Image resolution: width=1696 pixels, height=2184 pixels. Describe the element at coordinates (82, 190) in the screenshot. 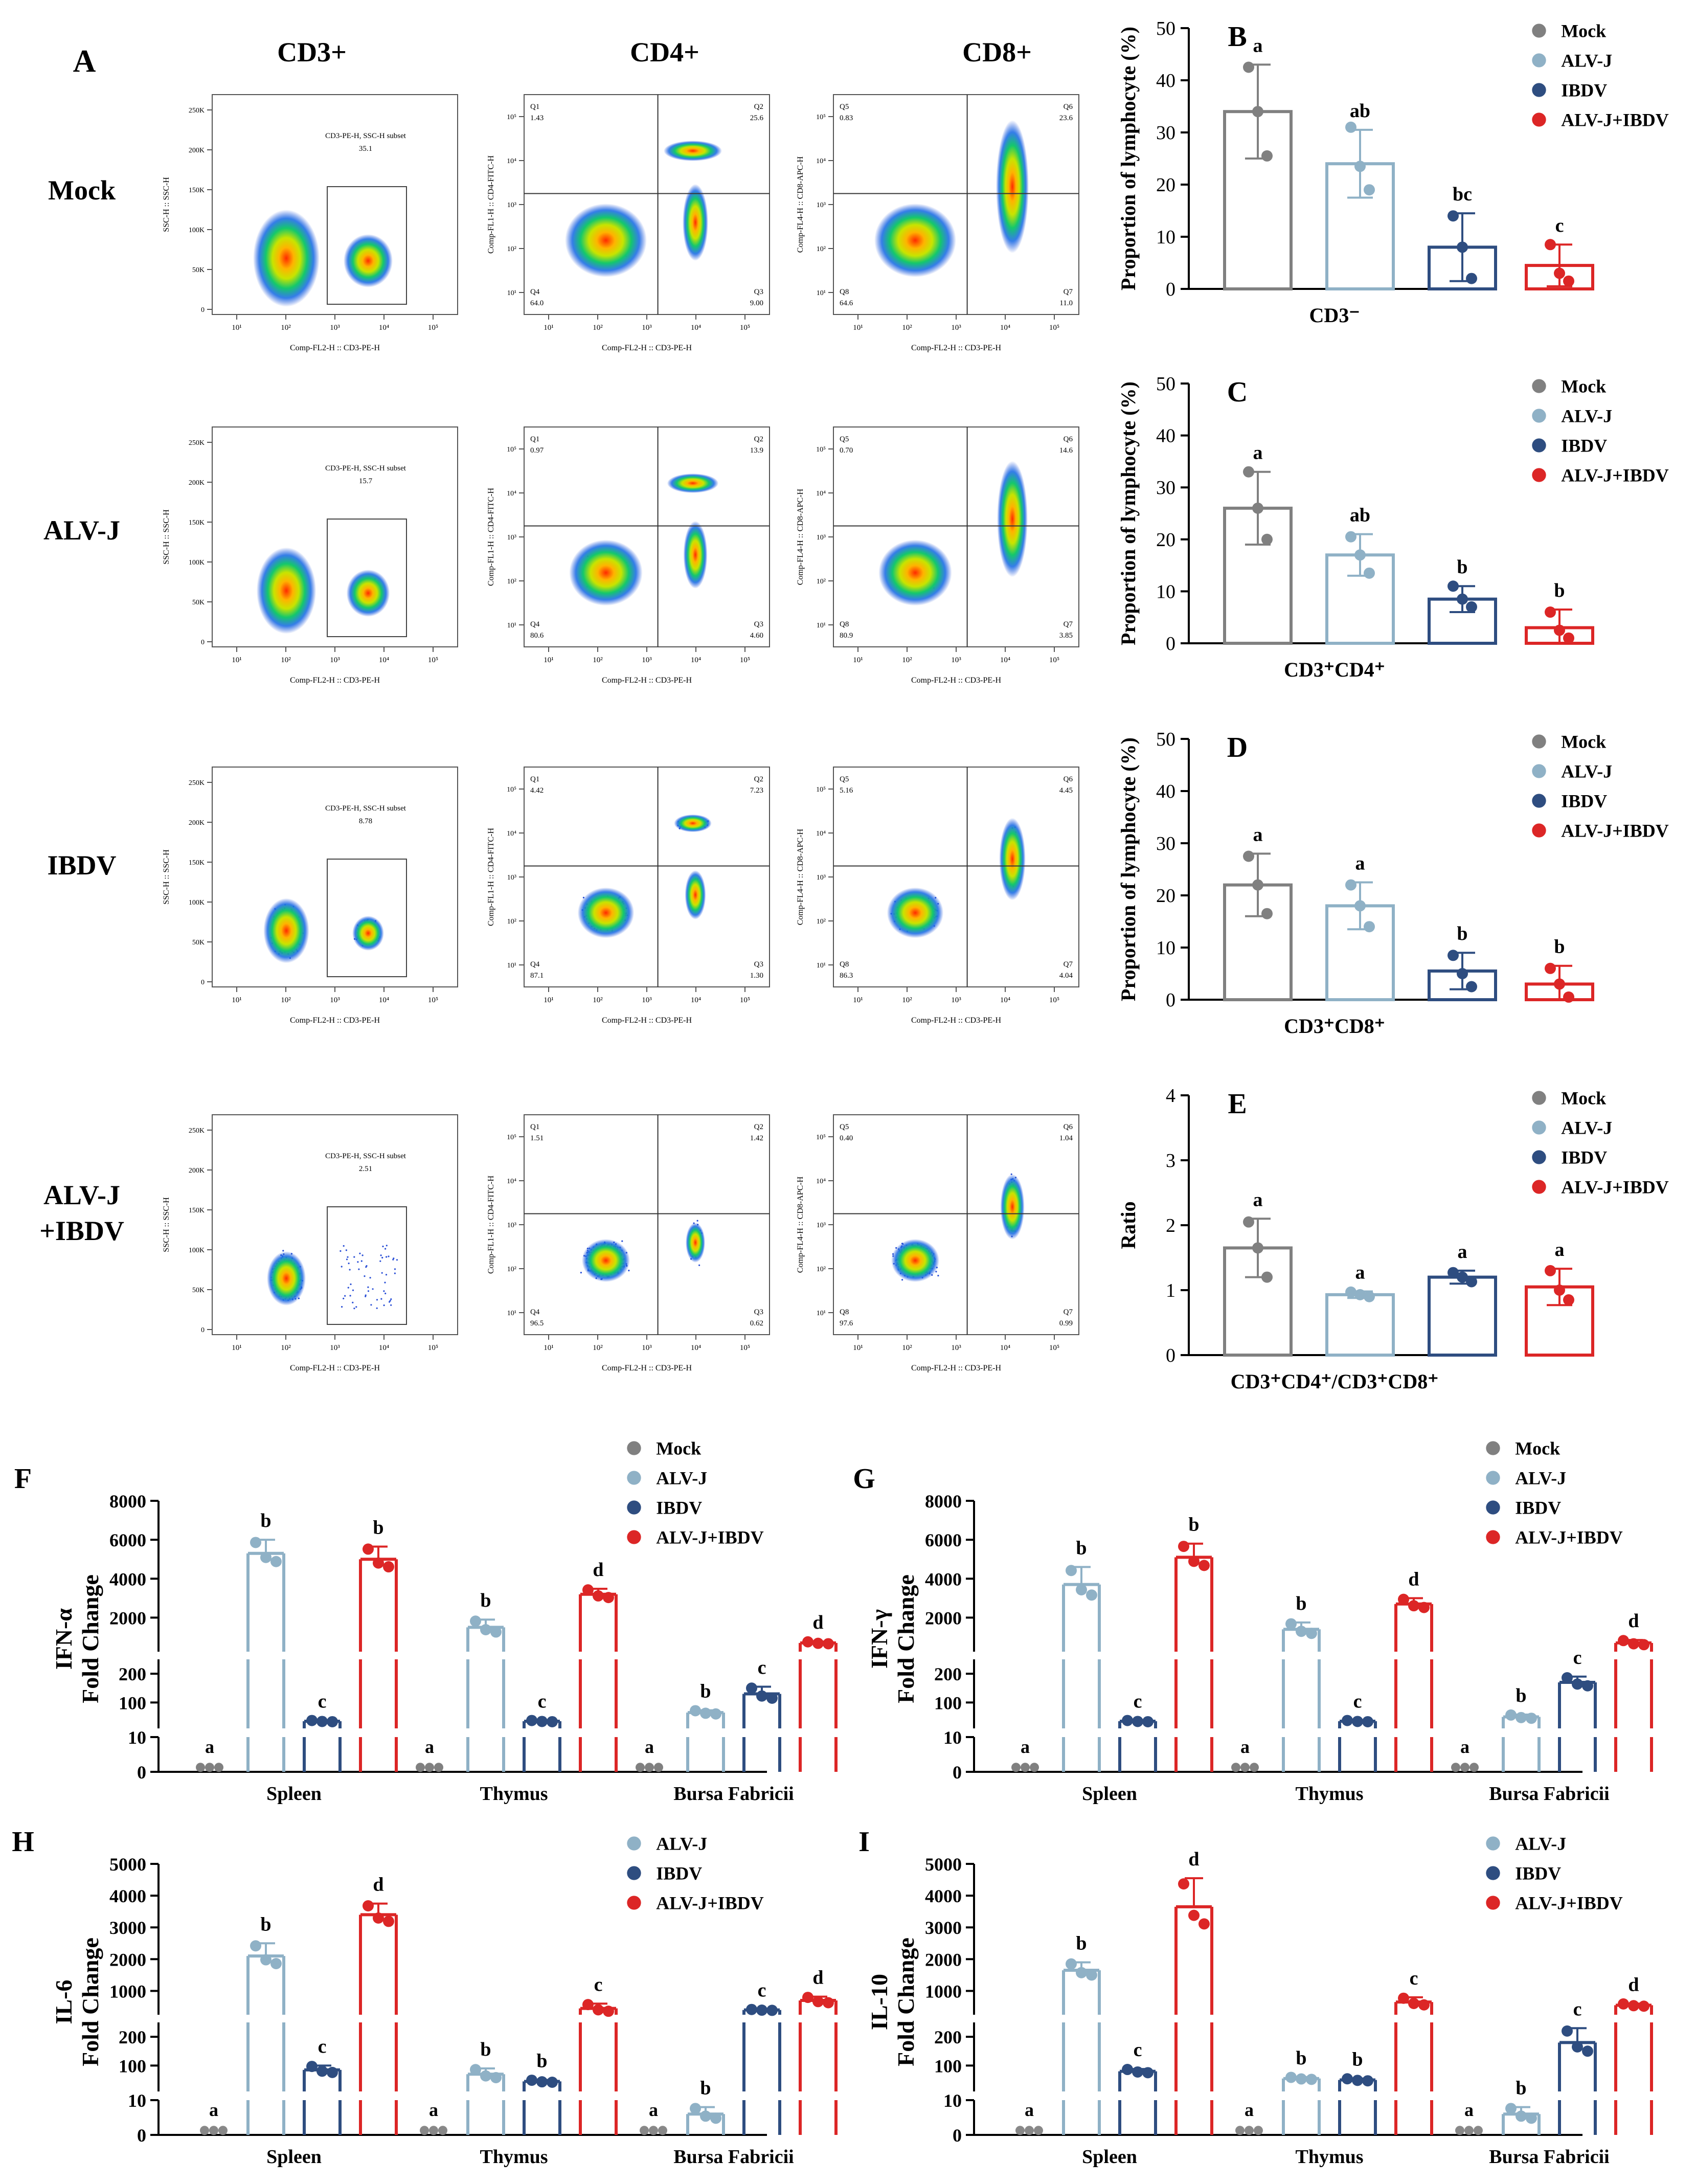

I see `row-label-0: Mock` at that location.